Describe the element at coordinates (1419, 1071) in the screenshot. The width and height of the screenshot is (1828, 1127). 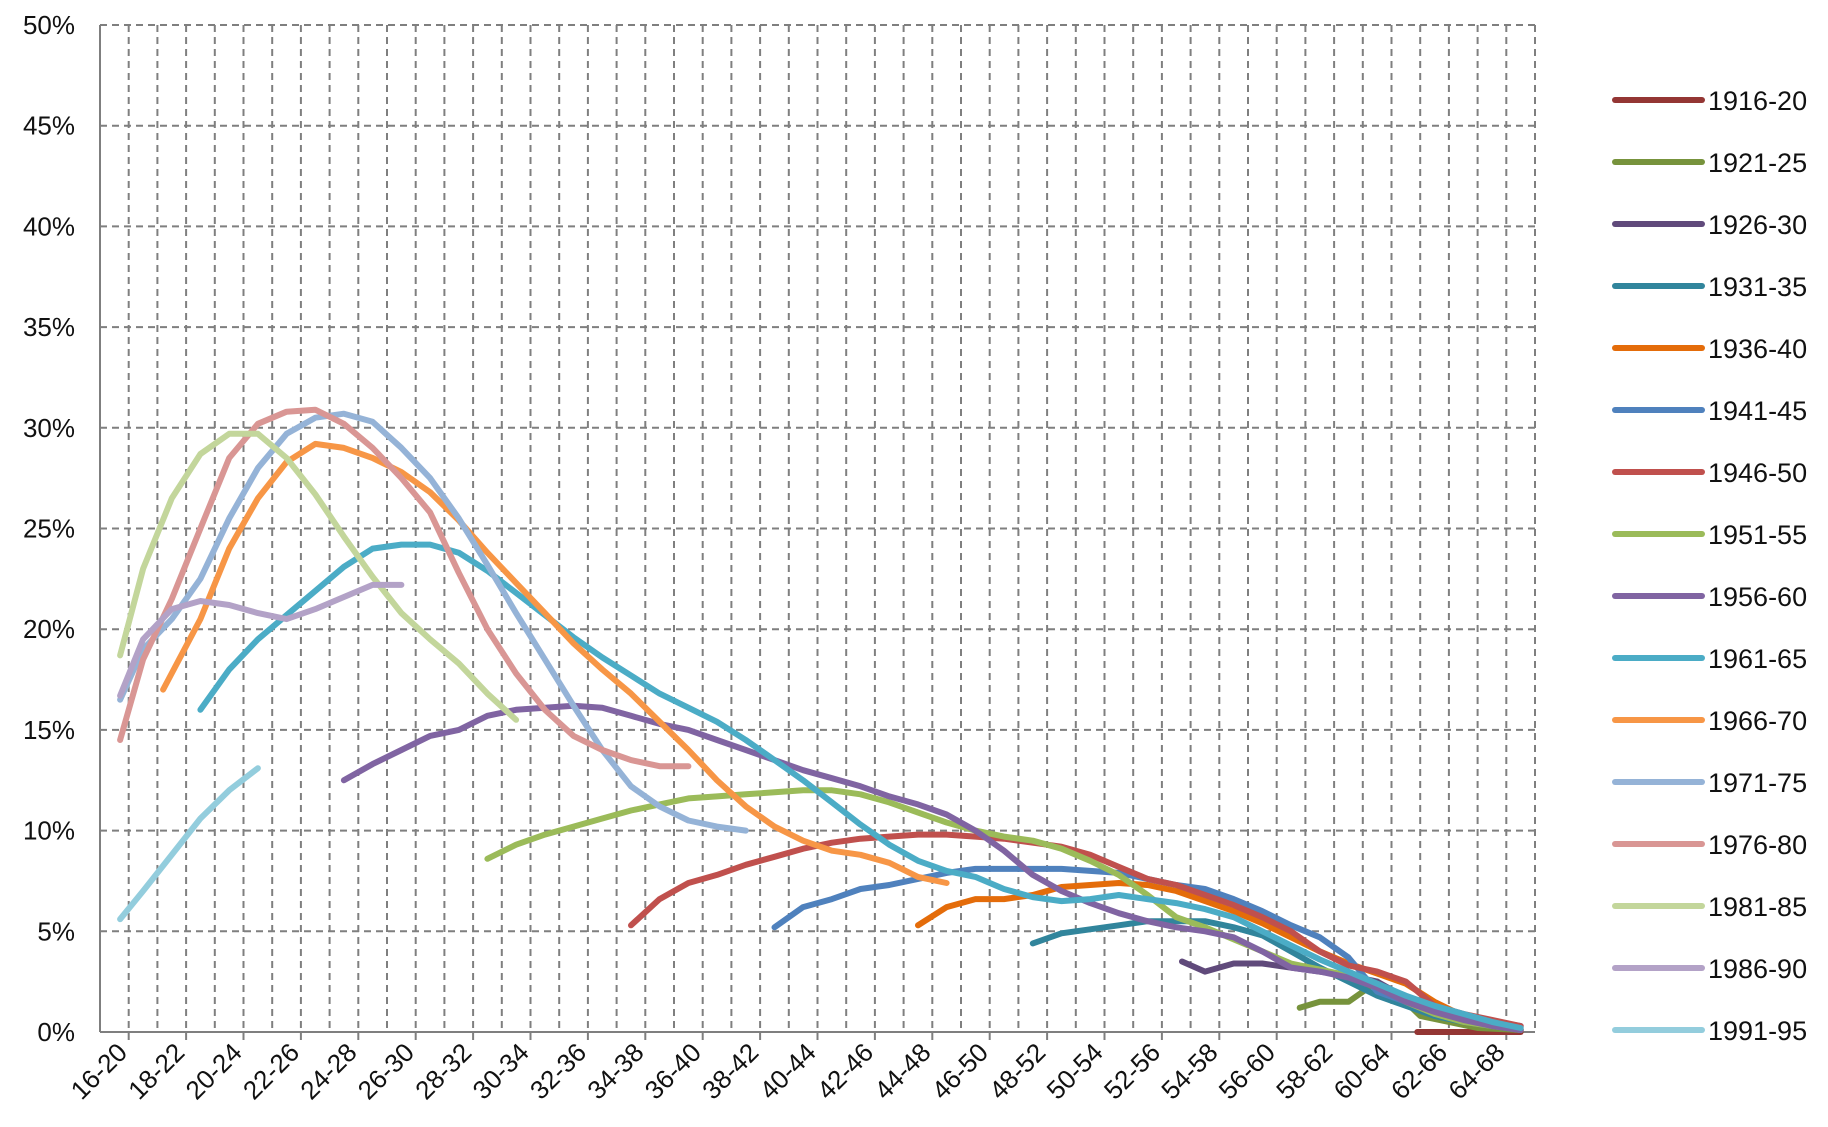
I see `x-tick-label: 62-66` at that location.